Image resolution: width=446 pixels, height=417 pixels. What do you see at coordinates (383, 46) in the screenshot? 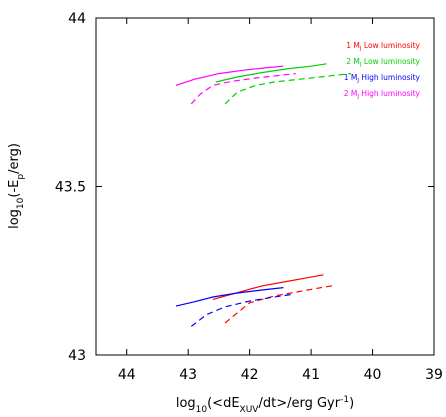
I see `legend-entry: 1 MJ Low luminosity` at bounding box center [383, 46].